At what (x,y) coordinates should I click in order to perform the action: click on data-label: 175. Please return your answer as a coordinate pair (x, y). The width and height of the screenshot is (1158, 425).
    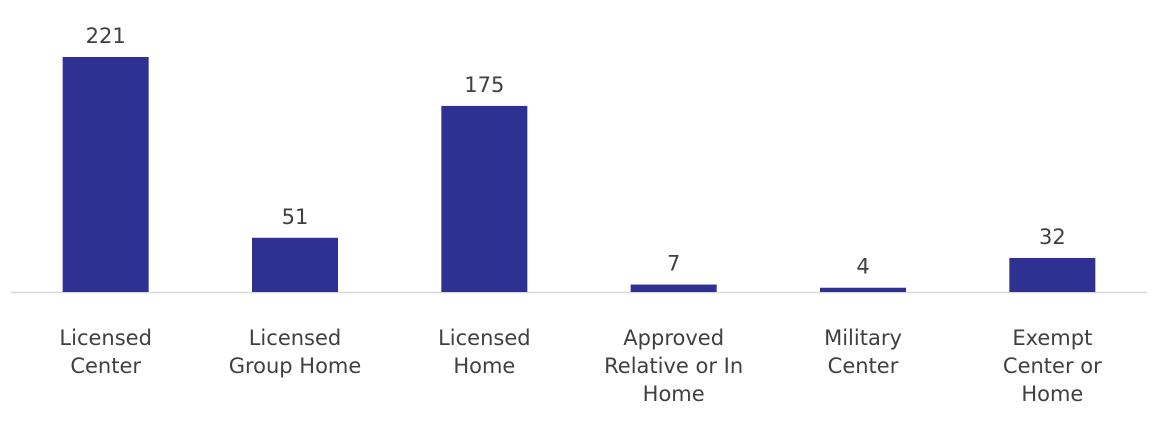
    Looking at the image, I should click on (484, 85).